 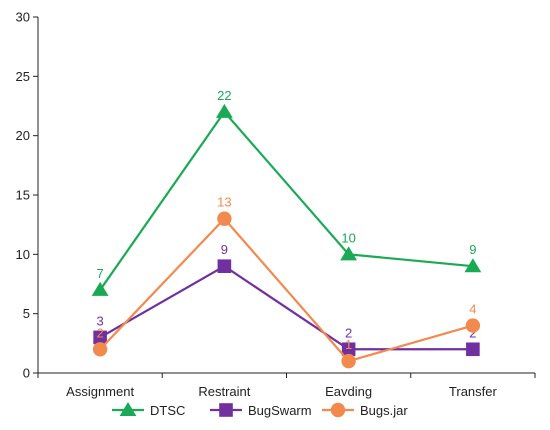 I want to click on legend-item-bugs-jar: Bugs.jar, so click(x=365, y=410).